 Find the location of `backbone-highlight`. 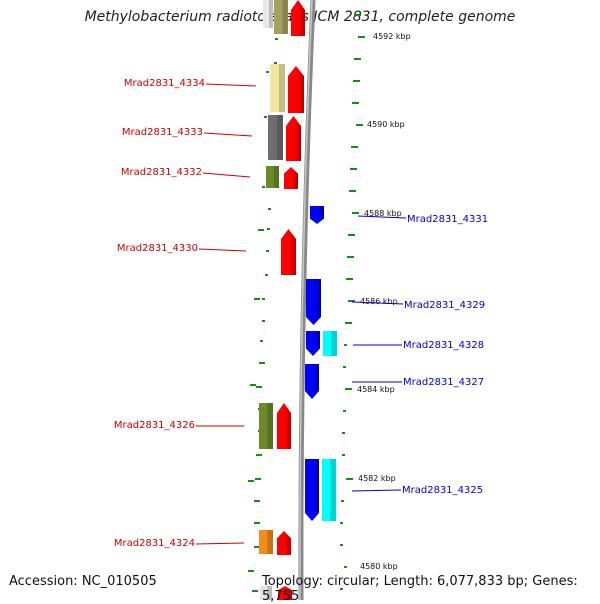

backbone-highlight is located at coordinates (306, 300).